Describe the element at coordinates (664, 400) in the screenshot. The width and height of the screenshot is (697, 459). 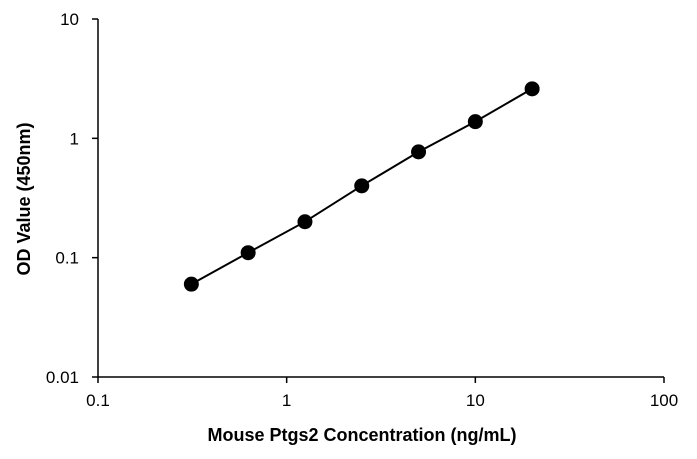
I see `x-tick-label: 100` at that location.